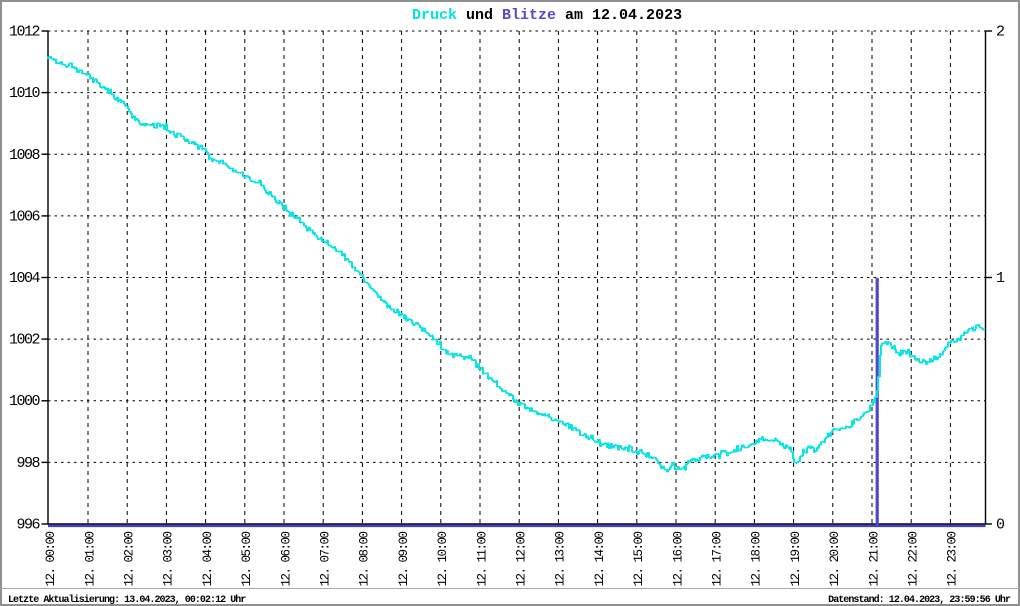  What do you see at coordinates (28, 525) in the screenshot?
I see `svg-text: 996` at bounding box center [28, 525].